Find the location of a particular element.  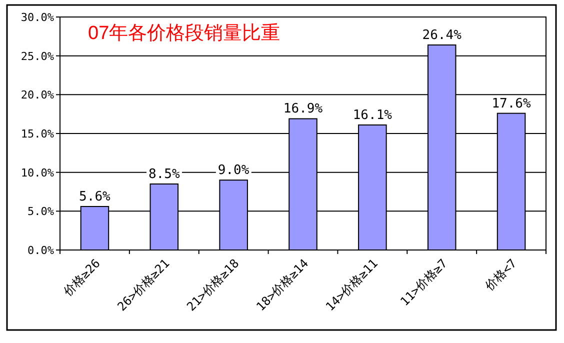

chart-title: 07年各价格段销量比重 is located at coordinates (184, 33).